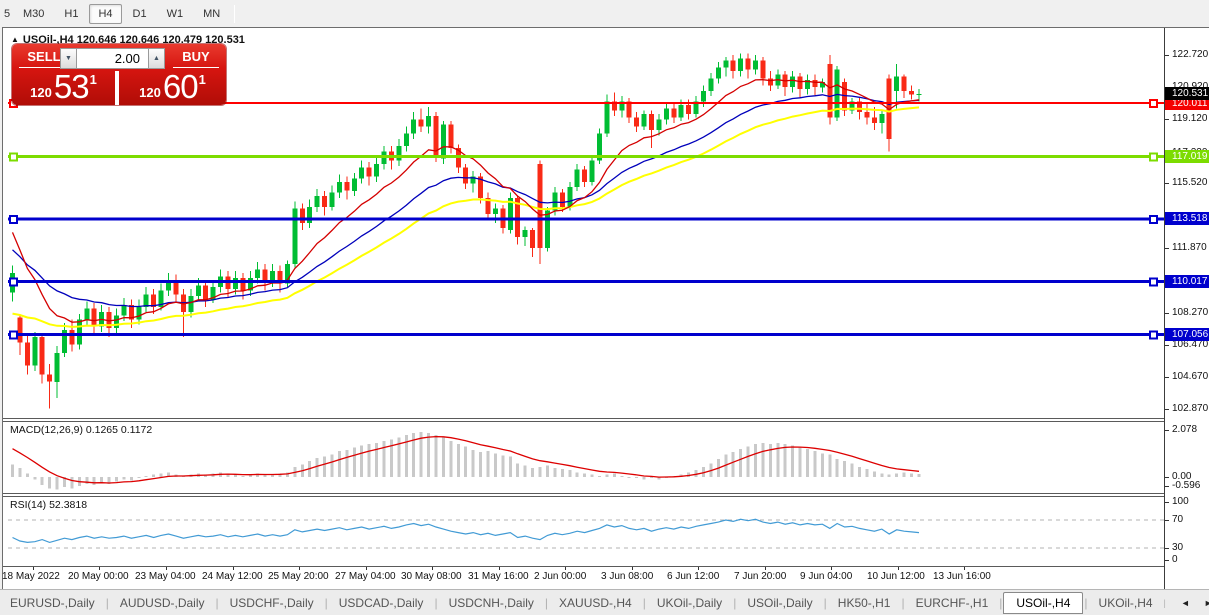 The width and height of the screenshot is (1209, 615). What do you see at coordinates (232, 576) in the screenshot?
I see `time-axis-label: 24 May 12:00` at bounding box center [232, 576].